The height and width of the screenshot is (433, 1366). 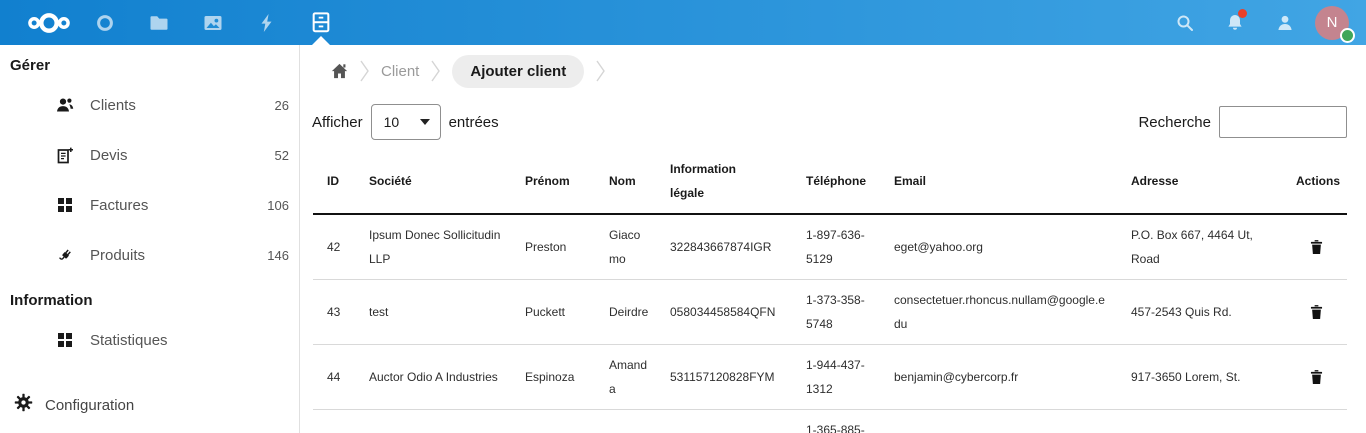 What do you see at coordinates (622, 181) in the screenshot?
I see `col-header-nom: Nom` at bounding box center [622, 181].